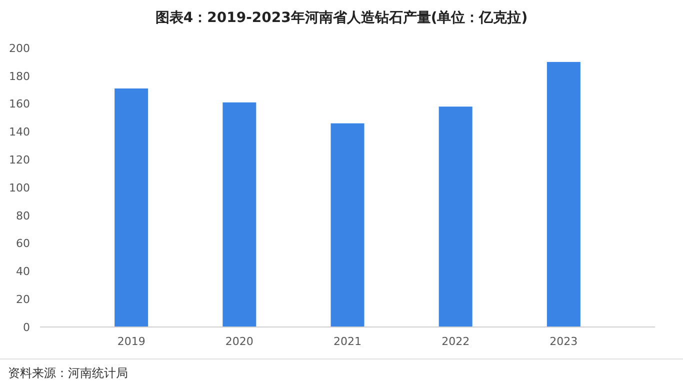 The image size is (683, 389). What do you see at coordinates (239, 341) in the screenshot?
I see `x-tick-label: 2020` at bounding box center [239, 341].